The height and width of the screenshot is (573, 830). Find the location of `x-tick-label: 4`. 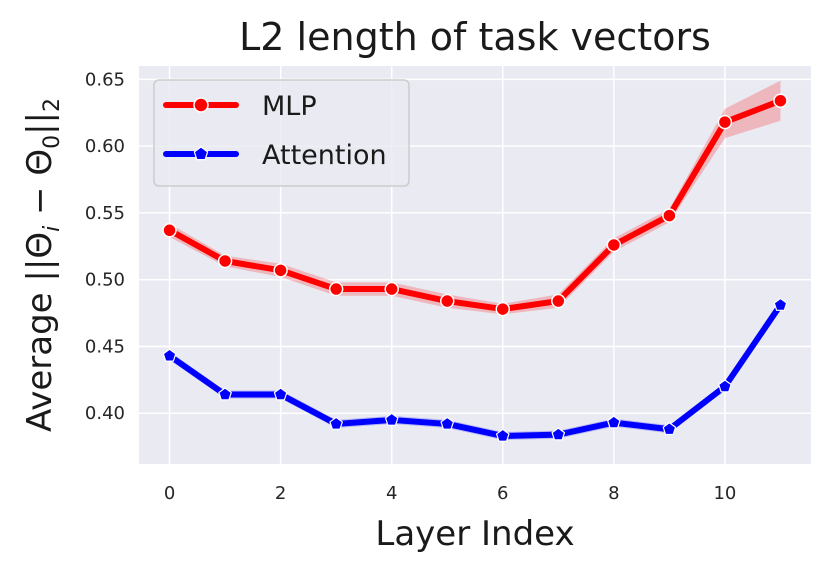

x-tick-label: 4 is located at coordinates (391, 493).